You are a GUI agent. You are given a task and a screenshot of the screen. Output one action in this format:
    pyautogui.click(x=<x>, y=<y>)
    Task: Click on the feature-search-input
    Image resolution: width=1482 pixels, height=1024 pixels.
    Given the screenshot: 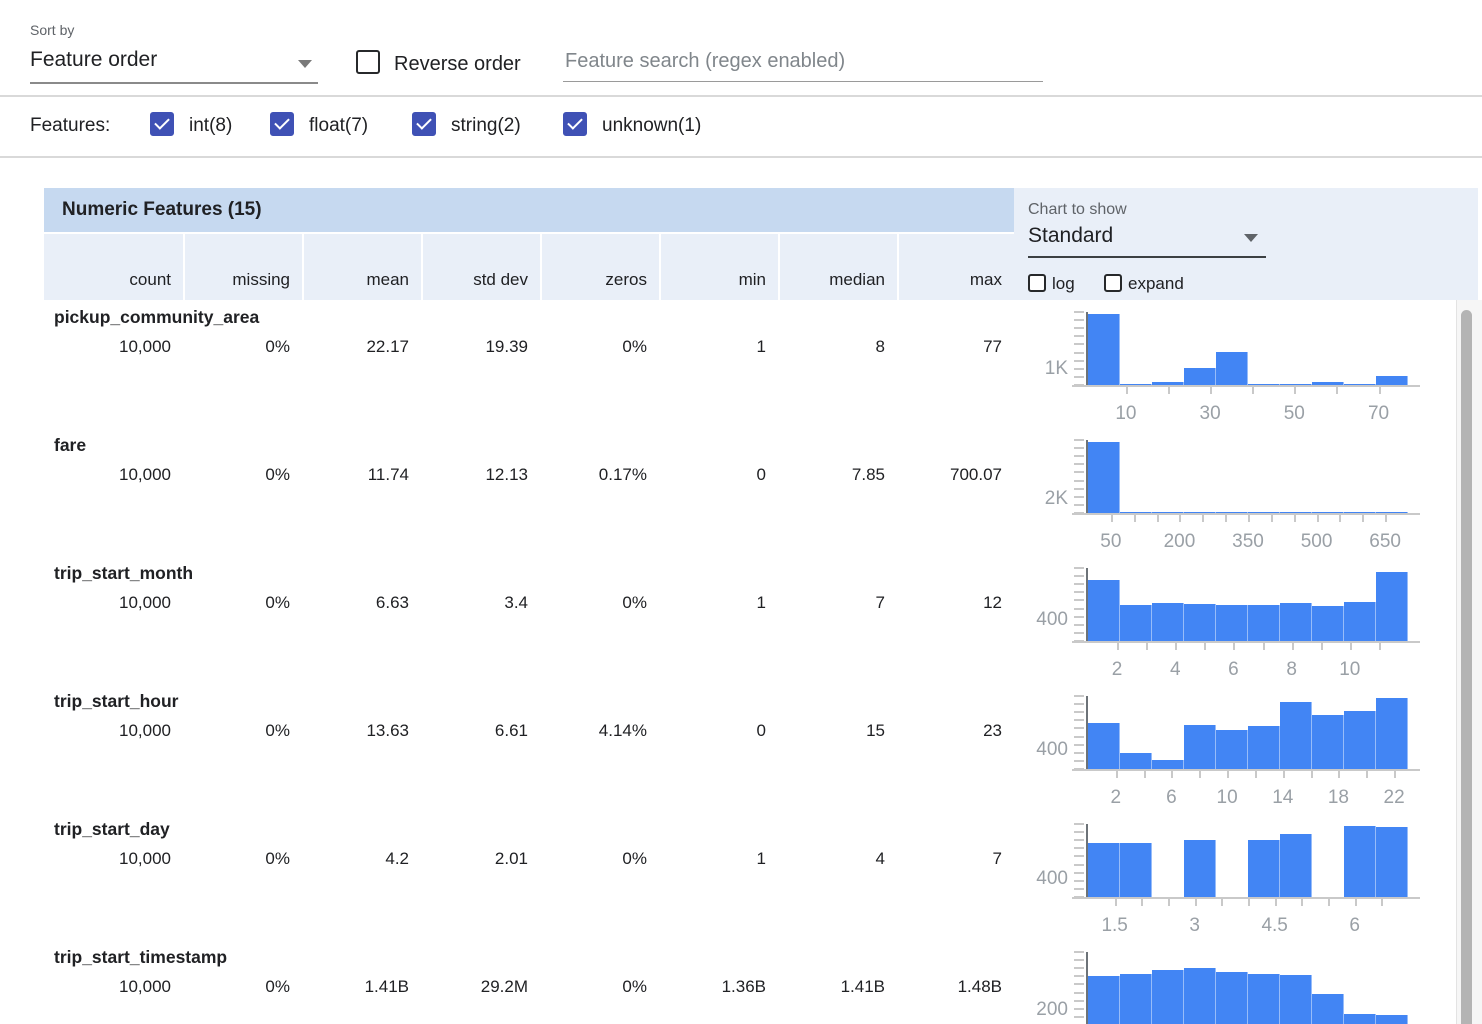 What is the action you would take?
    pyautogui.click(x=803, y=66)
    